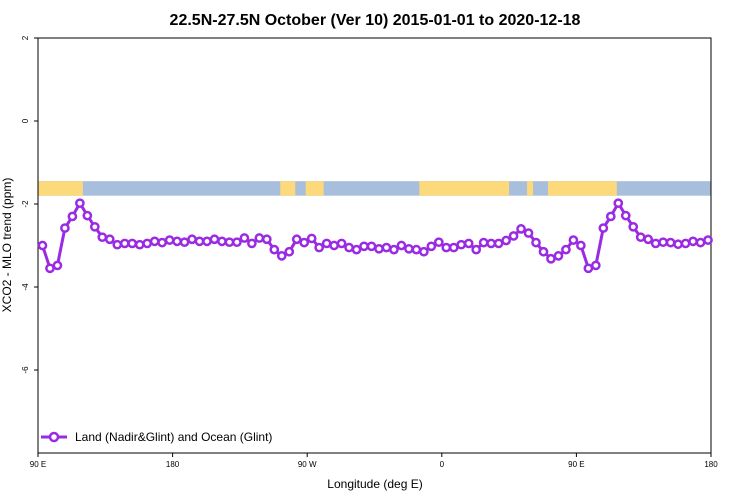 This screenshot has width=750, height=500. What do you see at coordinates (25, 120) in the screenshot?
I see `y-tick-label: 0` at bounding box center [25, 120].